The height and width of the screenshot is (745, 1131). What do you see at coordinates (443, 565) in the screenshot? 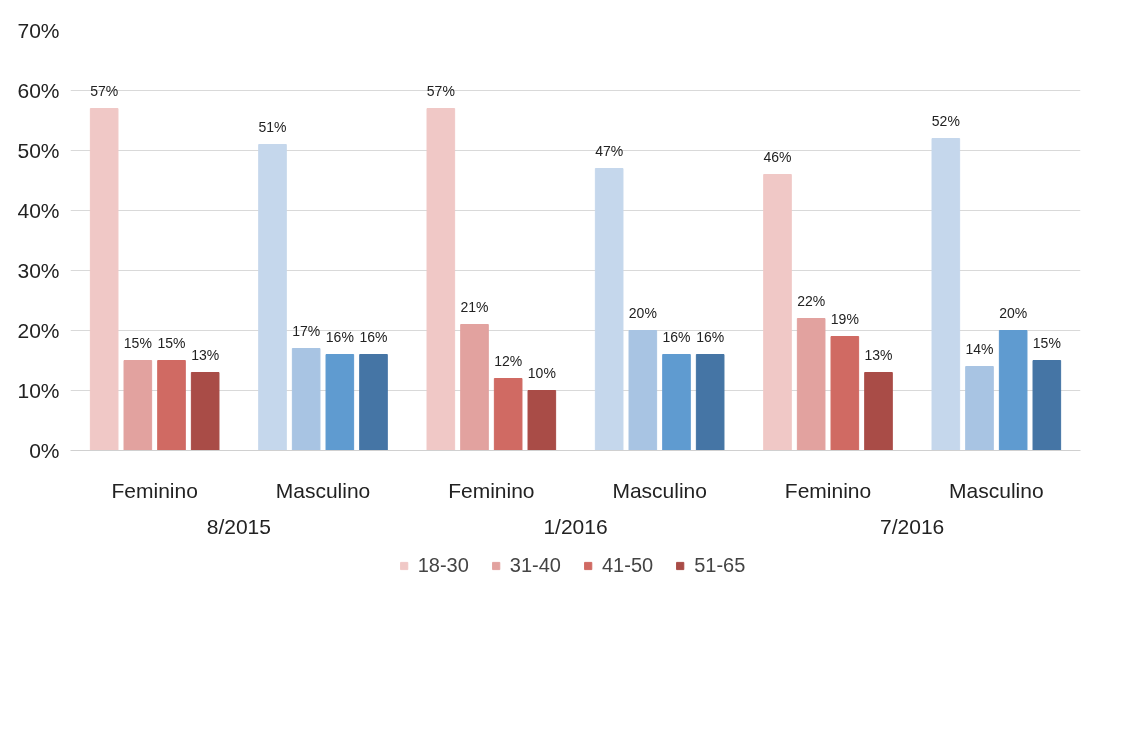
I see `legend-label: 18-30` at bounding box center [443, 565].